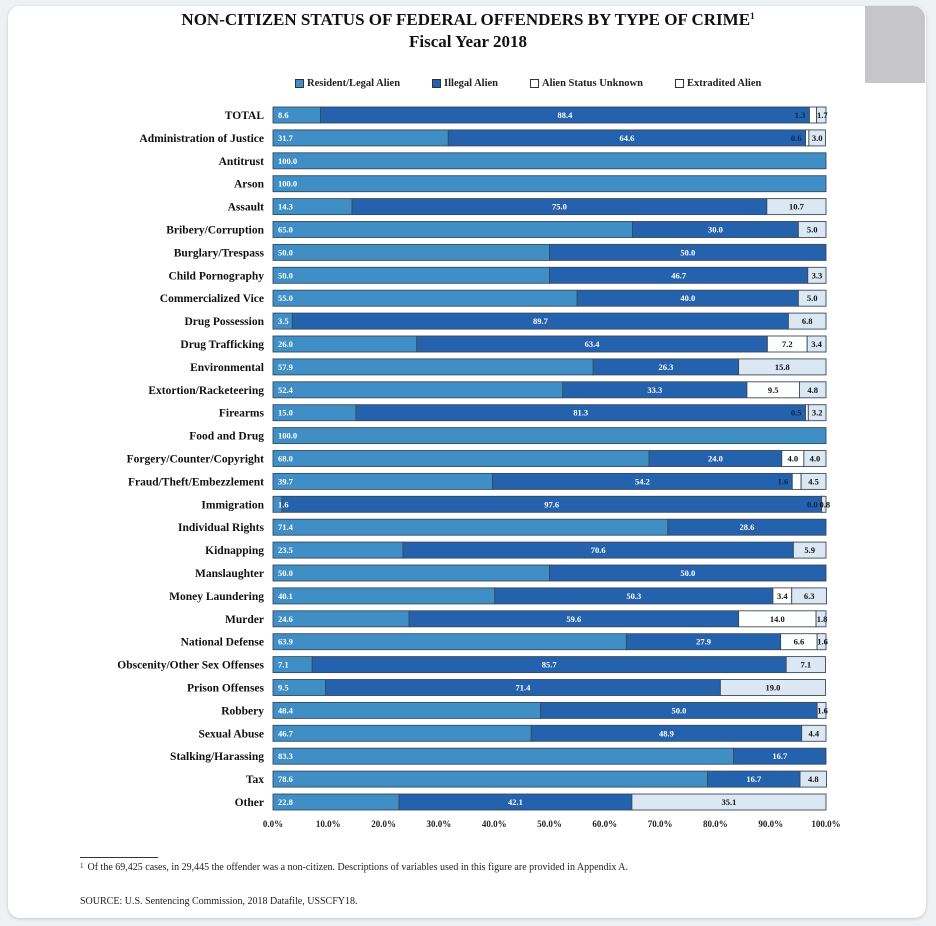 This screenshot has height=926, width=936. I want to click on x-tick-label: 50.0%, so click(549, 824).